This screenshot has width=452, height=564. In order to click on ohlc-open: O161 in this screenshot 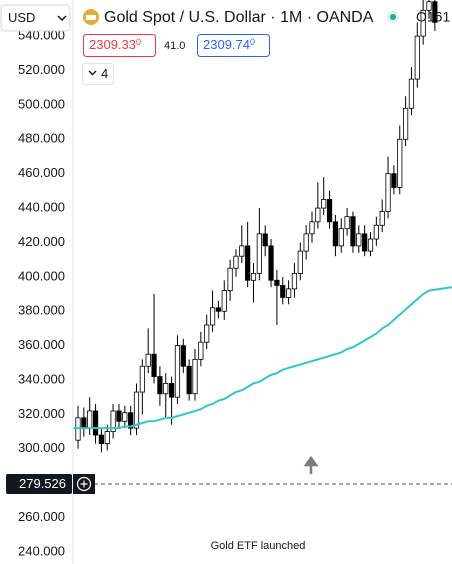, I will do `click(433, 17)`.